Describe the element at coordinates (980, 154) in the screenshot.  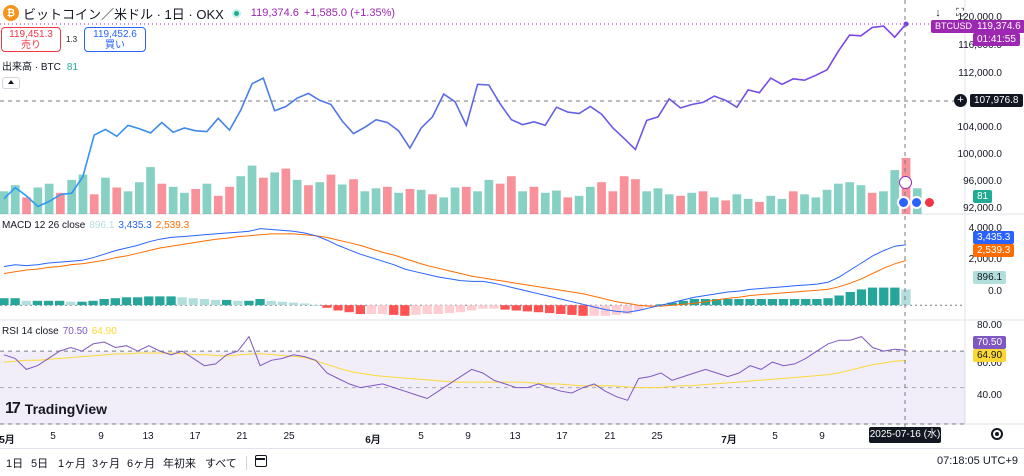
I see `price-tick: 100,000.0` at that location.